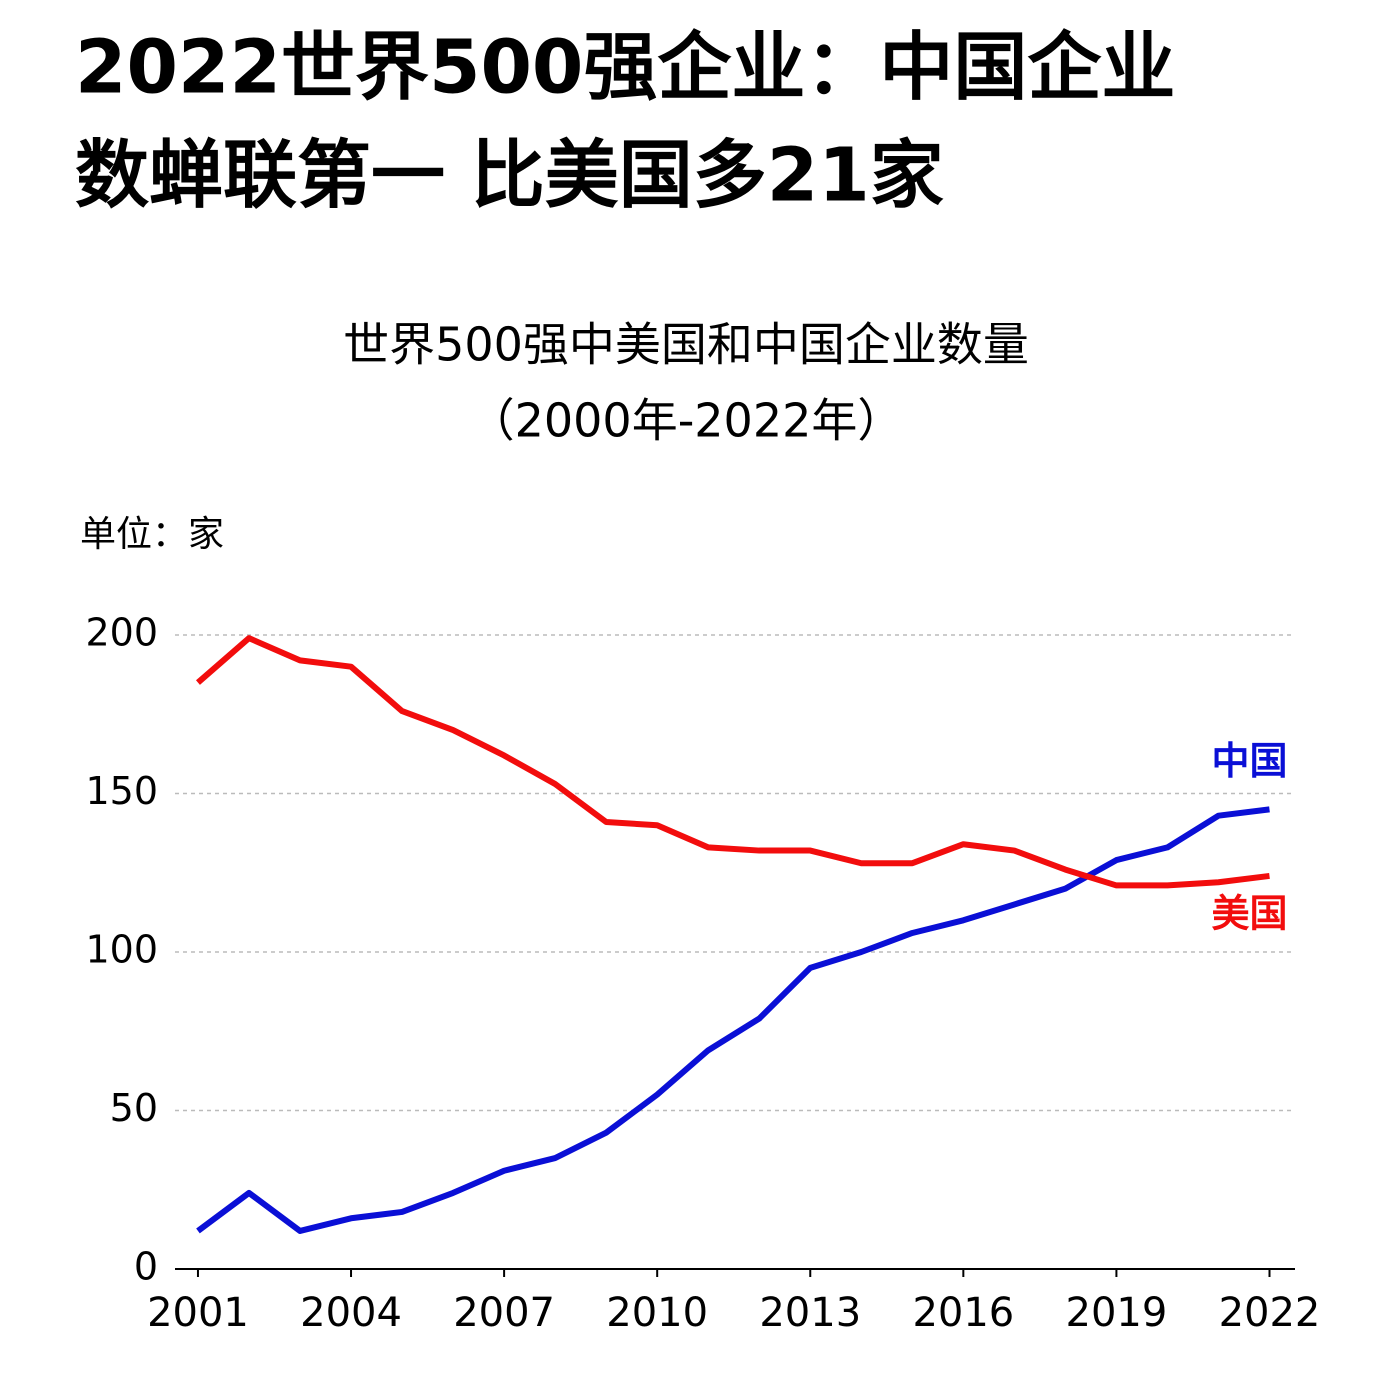 Image resolution: width=1378 pixels, height=1389 pixels. I want to click on x-tick-label: 2010, so click(657, 1313).